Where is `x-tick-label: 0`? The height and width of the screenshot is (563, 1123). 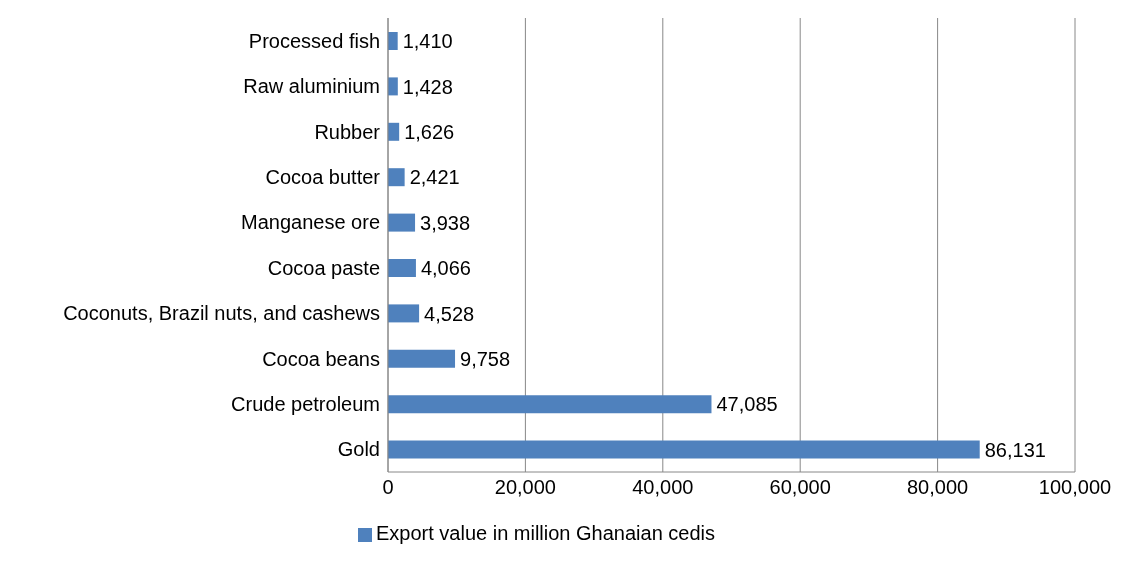
x-tick-label: 0 is located at coordinates (388, 487).